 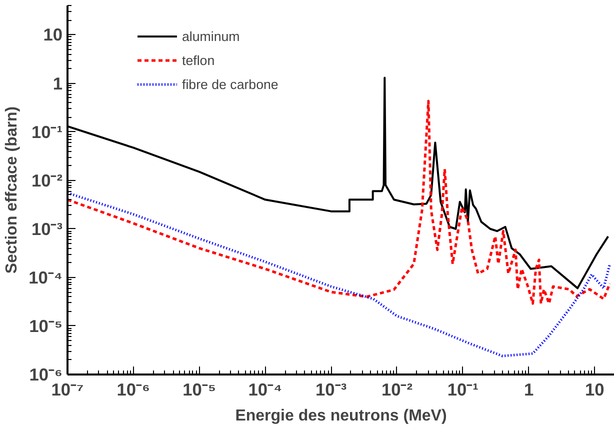 I want to click on y-tick-label: 1, so click(x=57, y=83).